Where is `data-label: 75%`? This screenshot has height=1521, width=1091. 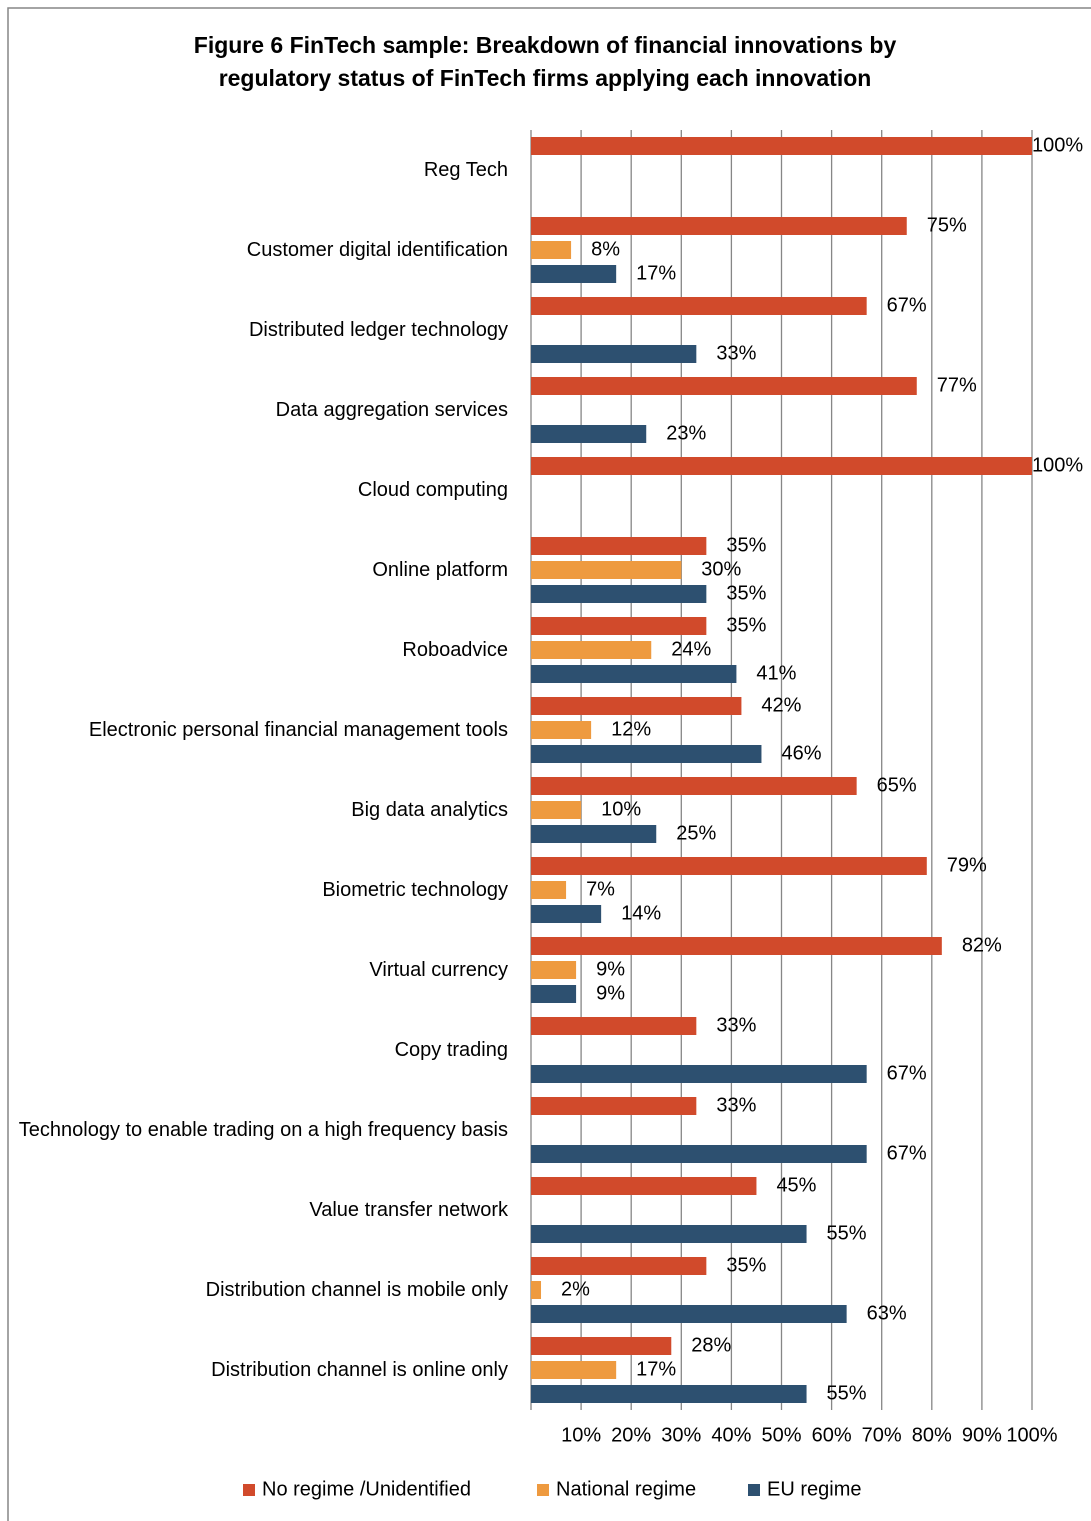
data-label: 75% is located at coordinates (947, 225).